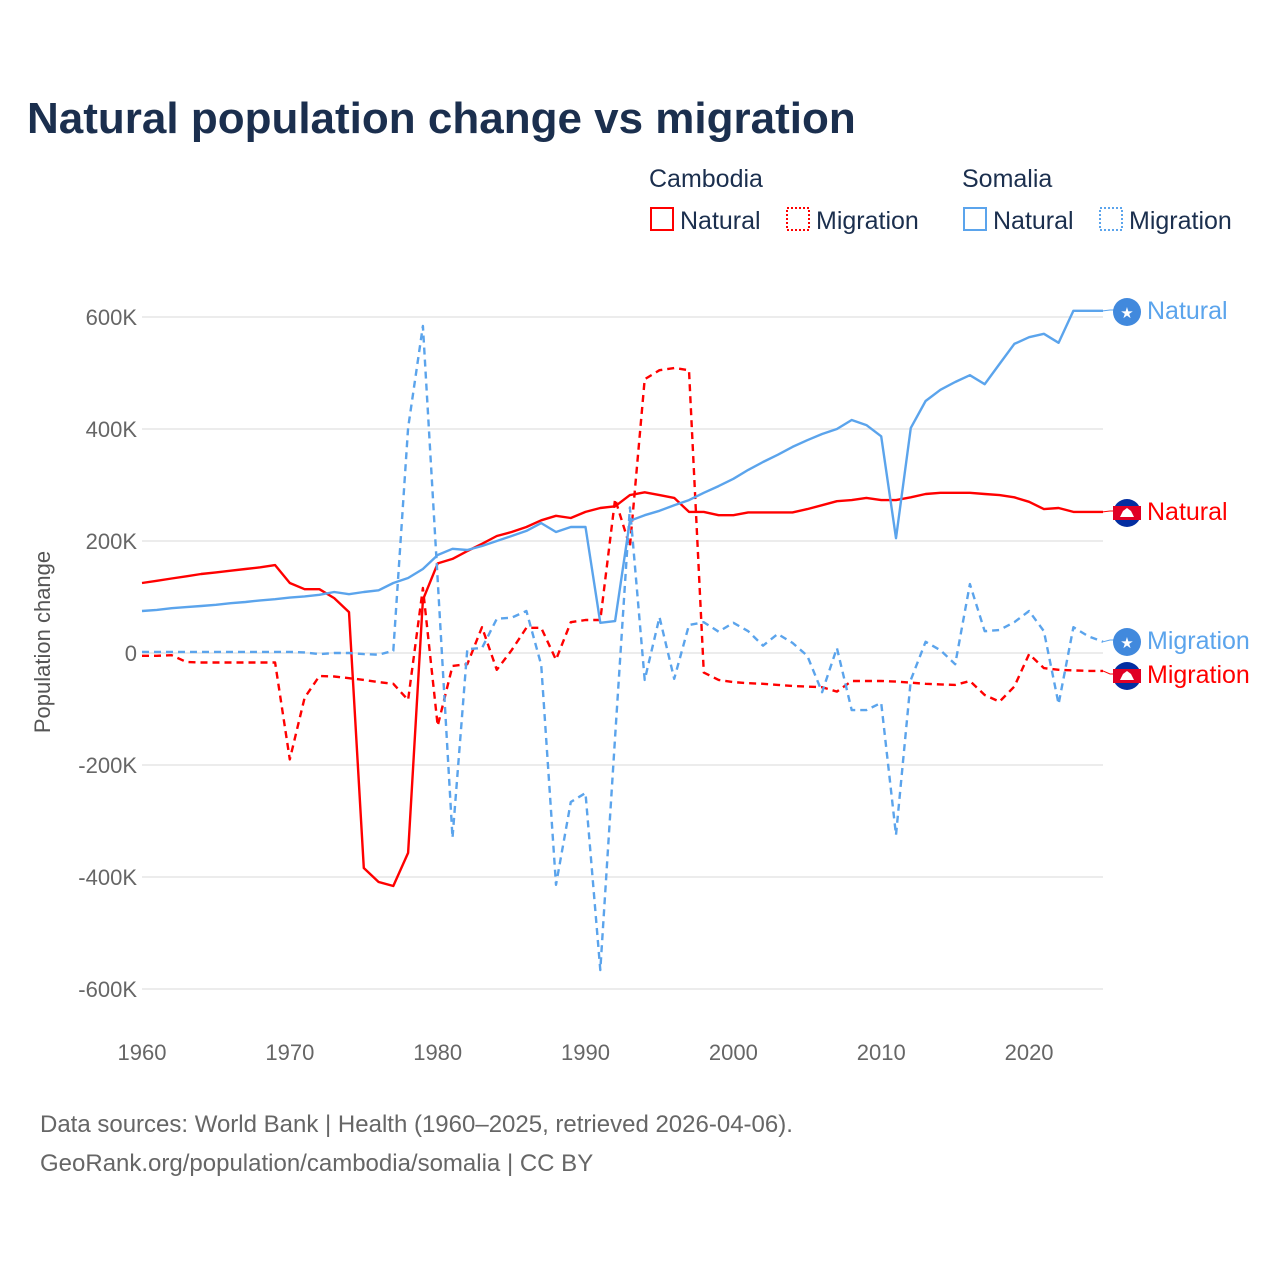 The height and width of the screenshot is (1285, 1280). I want to click on end-label-cambodia-migration: Migration, so click(1198, 675).